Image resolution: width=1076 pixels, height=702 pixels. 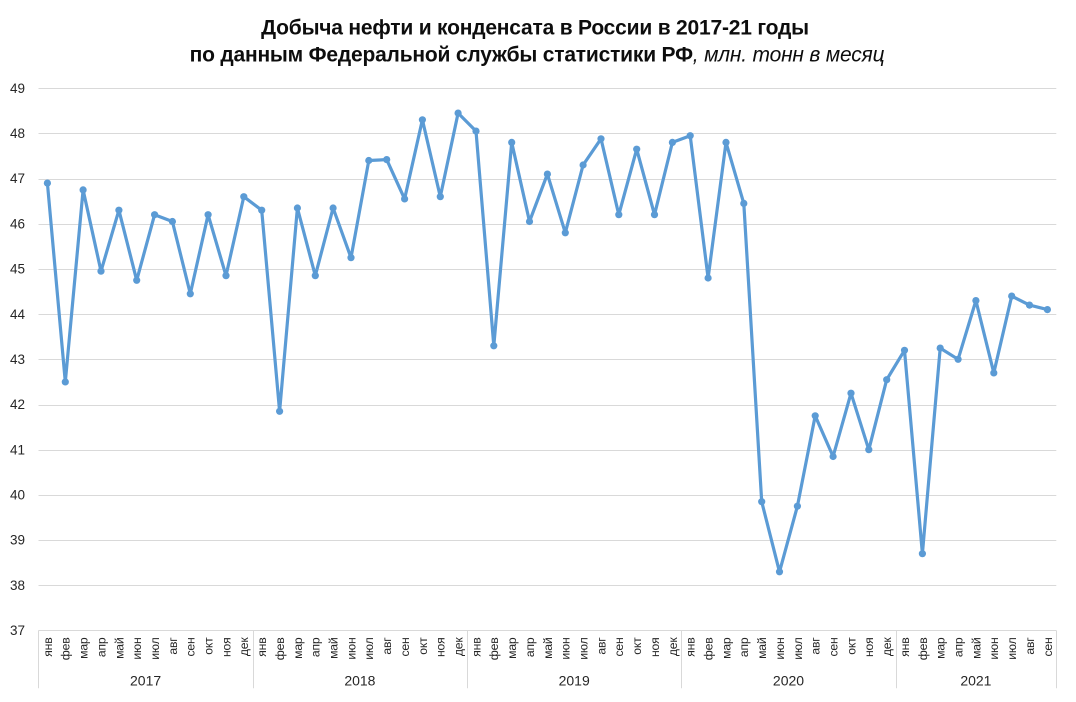 What do you see at coordinates (17, 630) in the screenshot?
I see `svg-text: 37` at bounding box center [17, 630].